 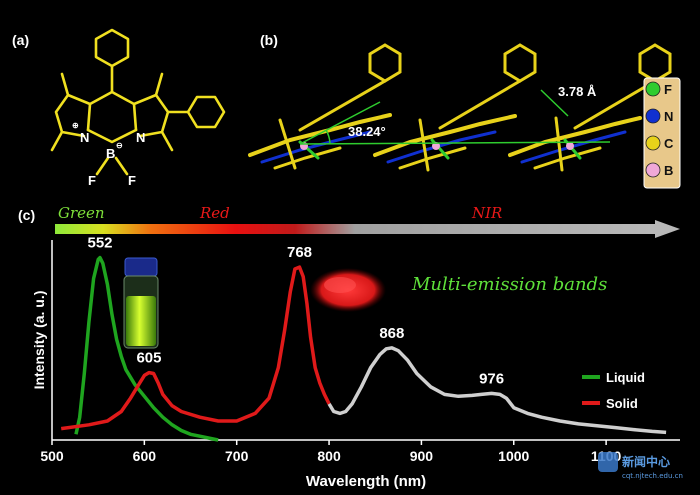 I want to click on panel-a-label: (a), so click(x=20, y=40).